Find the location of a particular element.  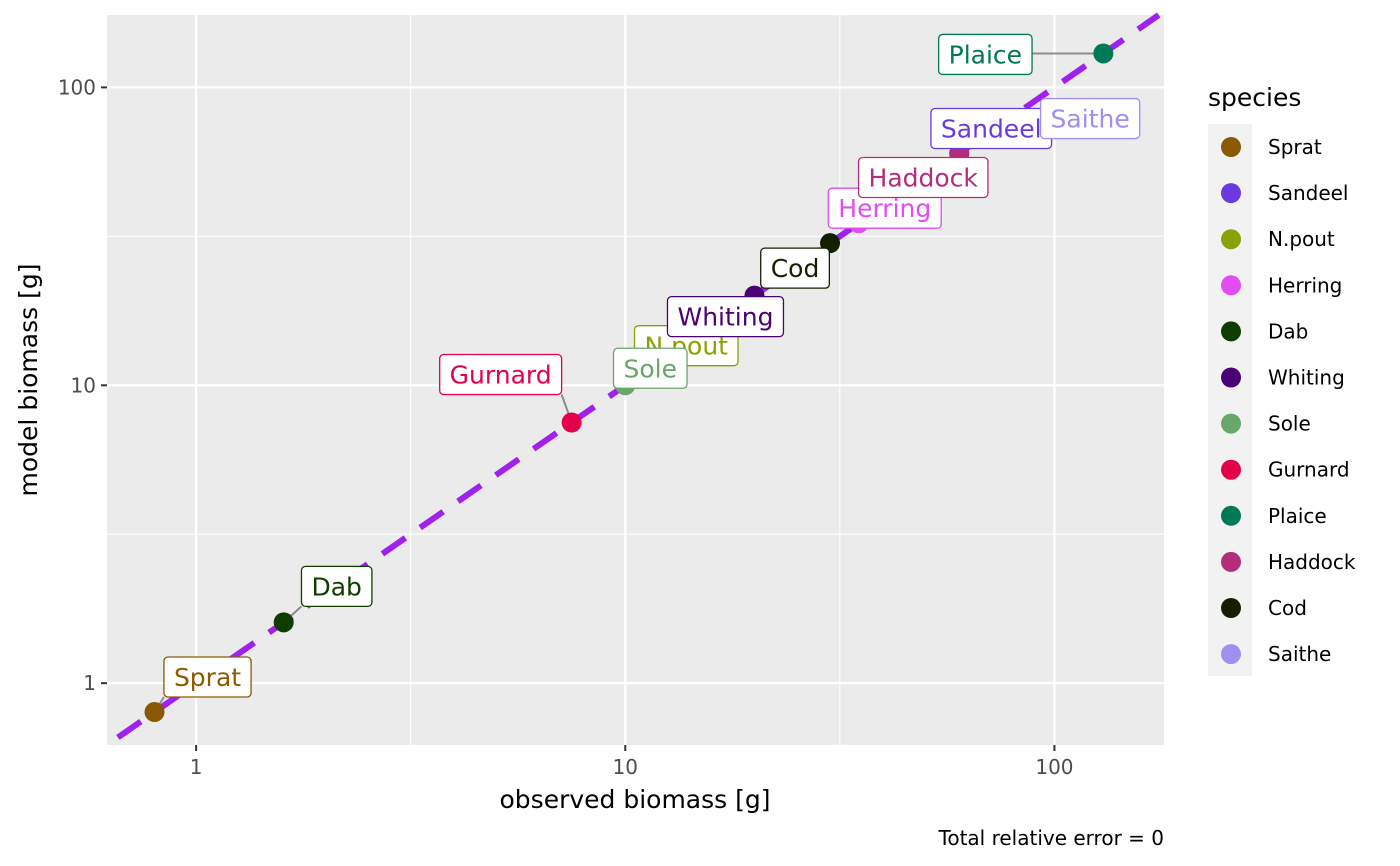

legend-label: Gurnard is located at coordinates (1309, 470).